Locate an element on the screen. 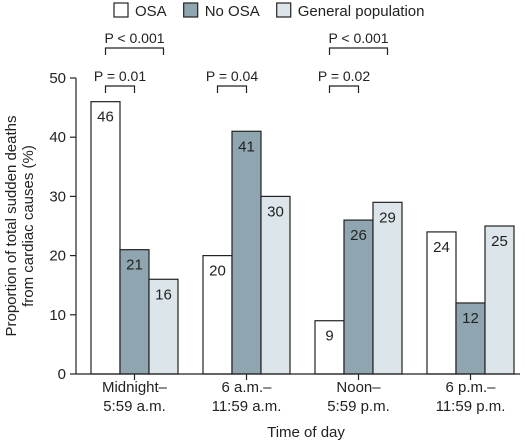  y-tick-label: 50 is located at coordinates (57, 78).